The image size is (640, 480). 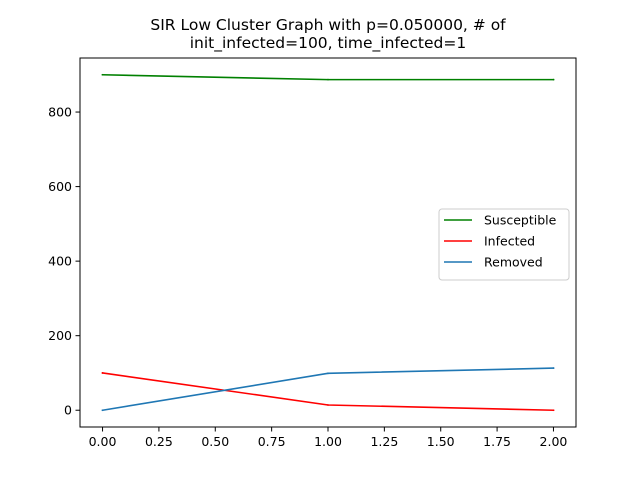 I want to click on x-tick-label: 1.50, so click(x=441, y=441).